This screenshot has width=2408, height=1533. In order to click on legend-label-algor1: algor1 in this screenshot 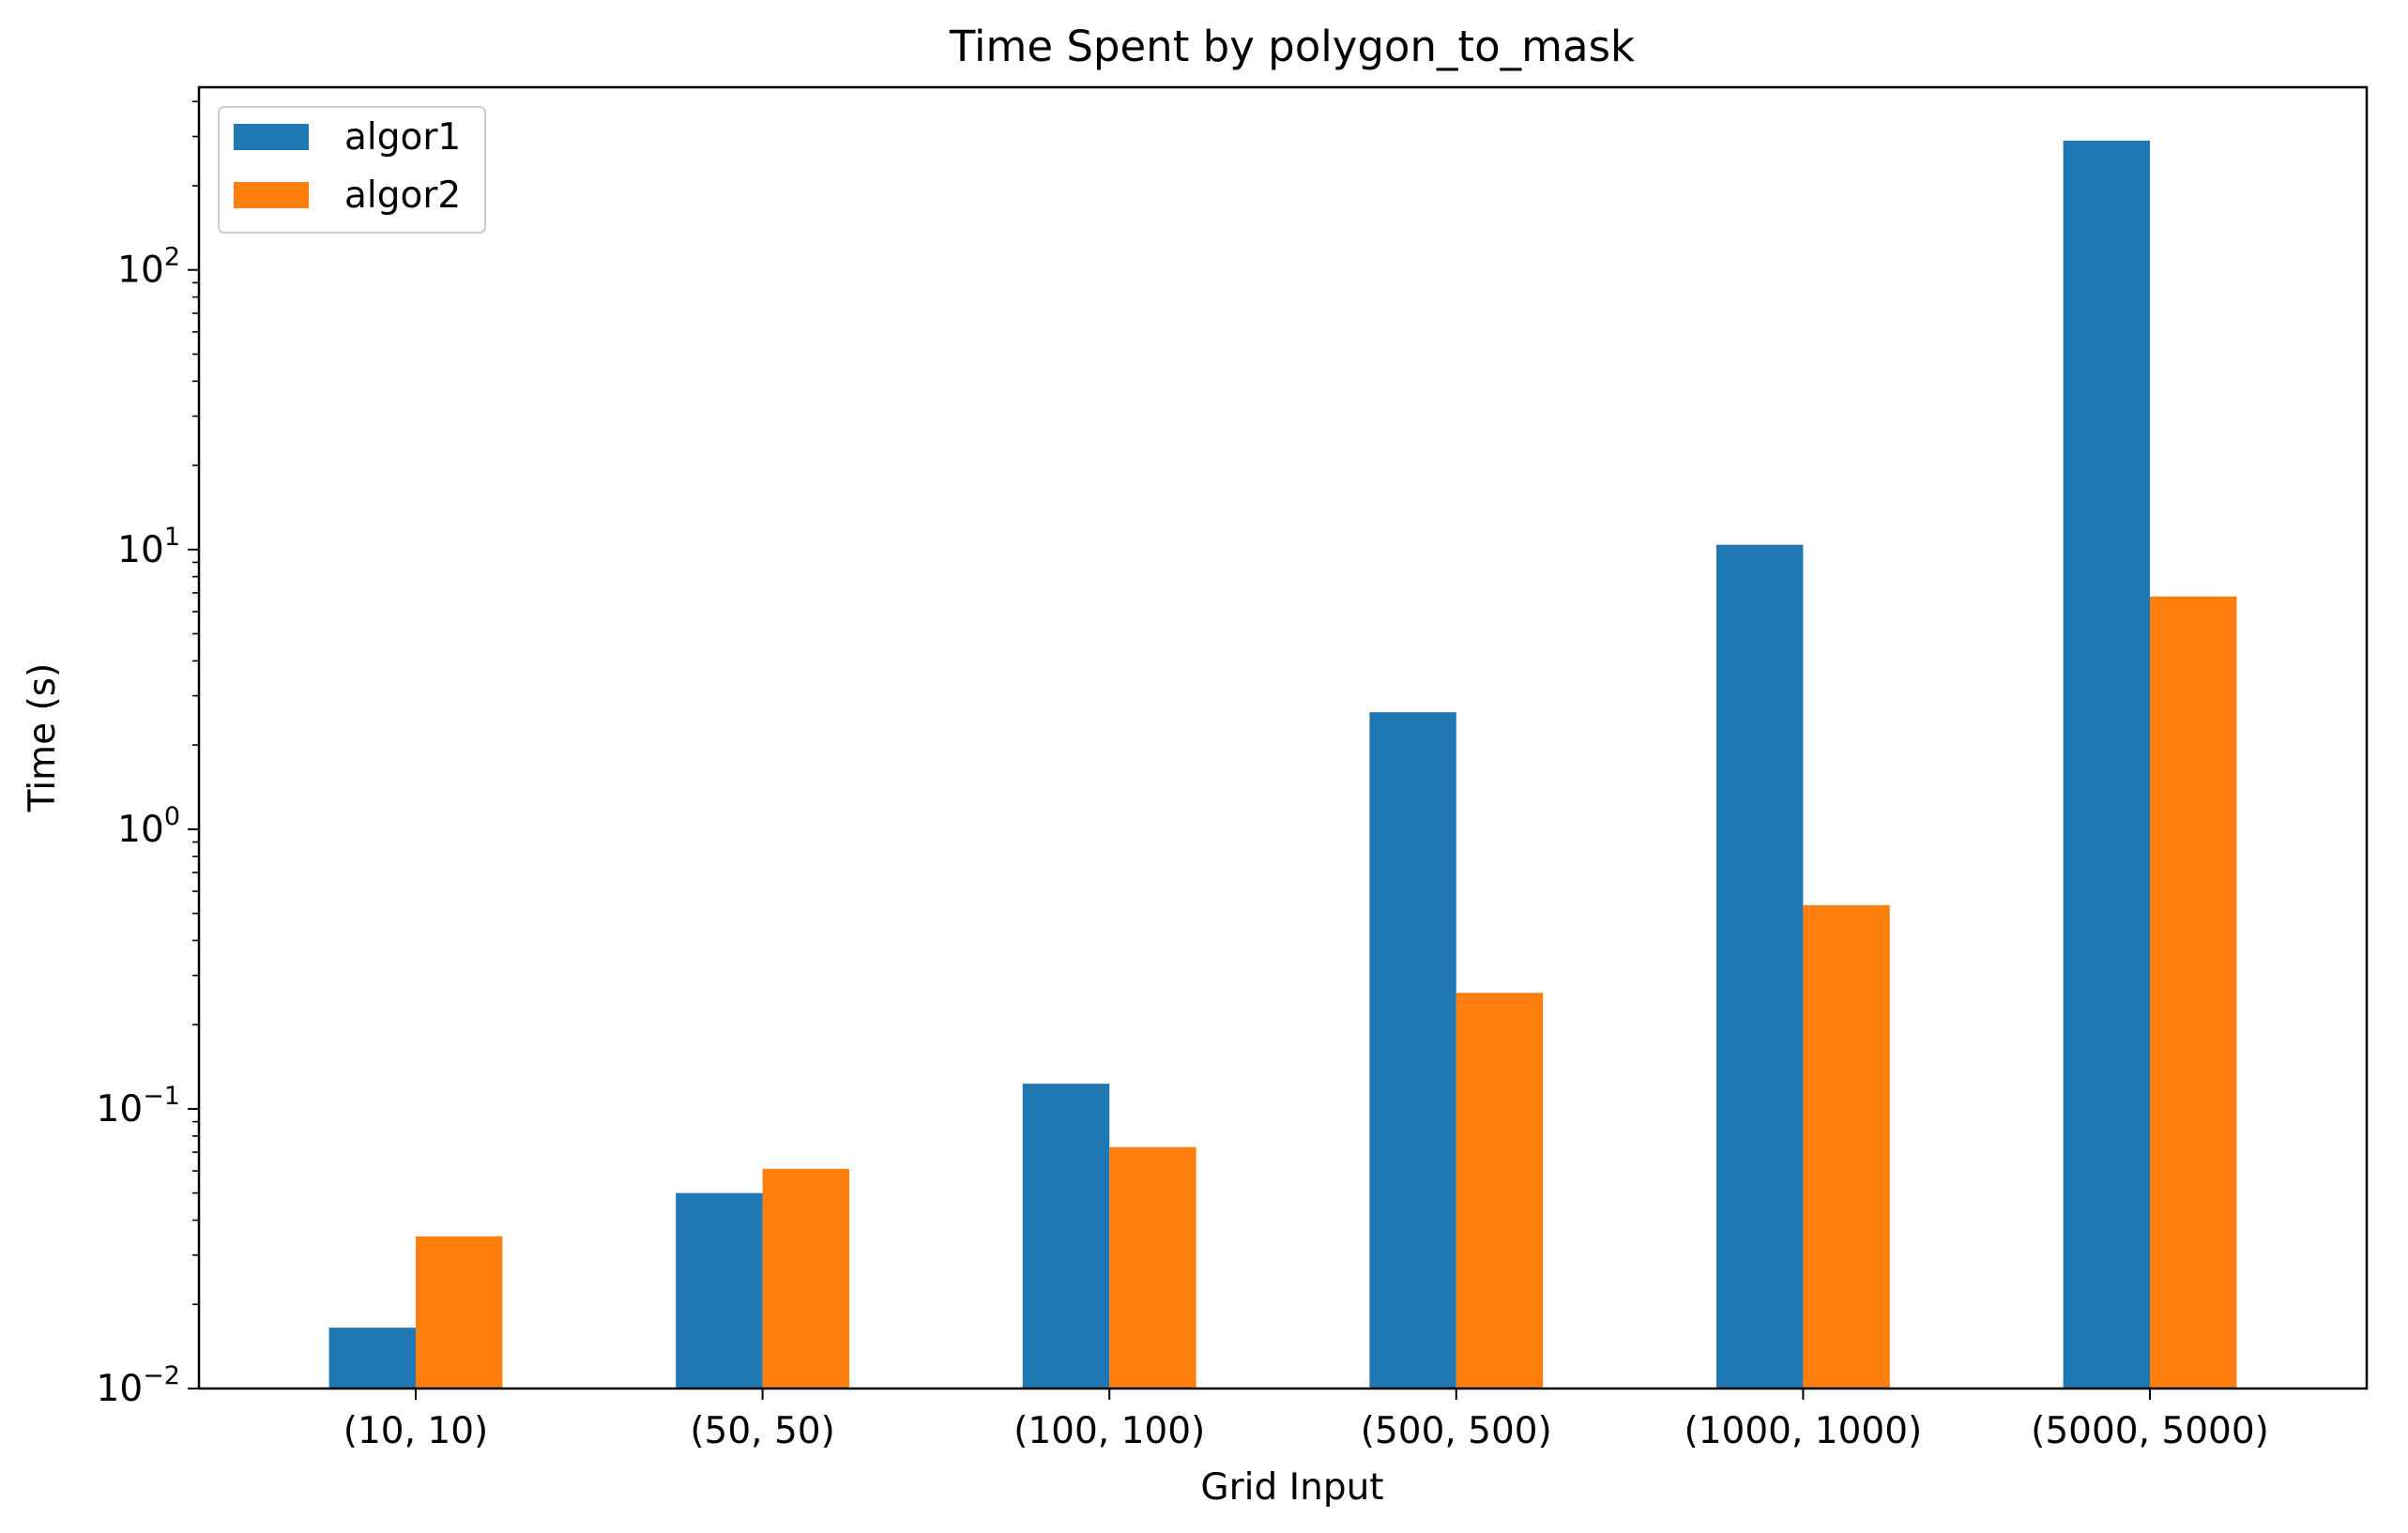, I will do `click(402, 137)`.